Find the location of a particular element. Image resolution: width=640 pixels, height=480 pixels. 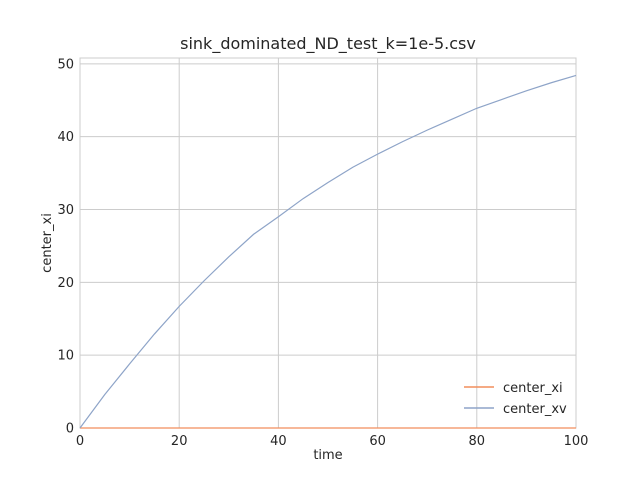

legend: center_xi center_xv is located at coordinates (515, 399).